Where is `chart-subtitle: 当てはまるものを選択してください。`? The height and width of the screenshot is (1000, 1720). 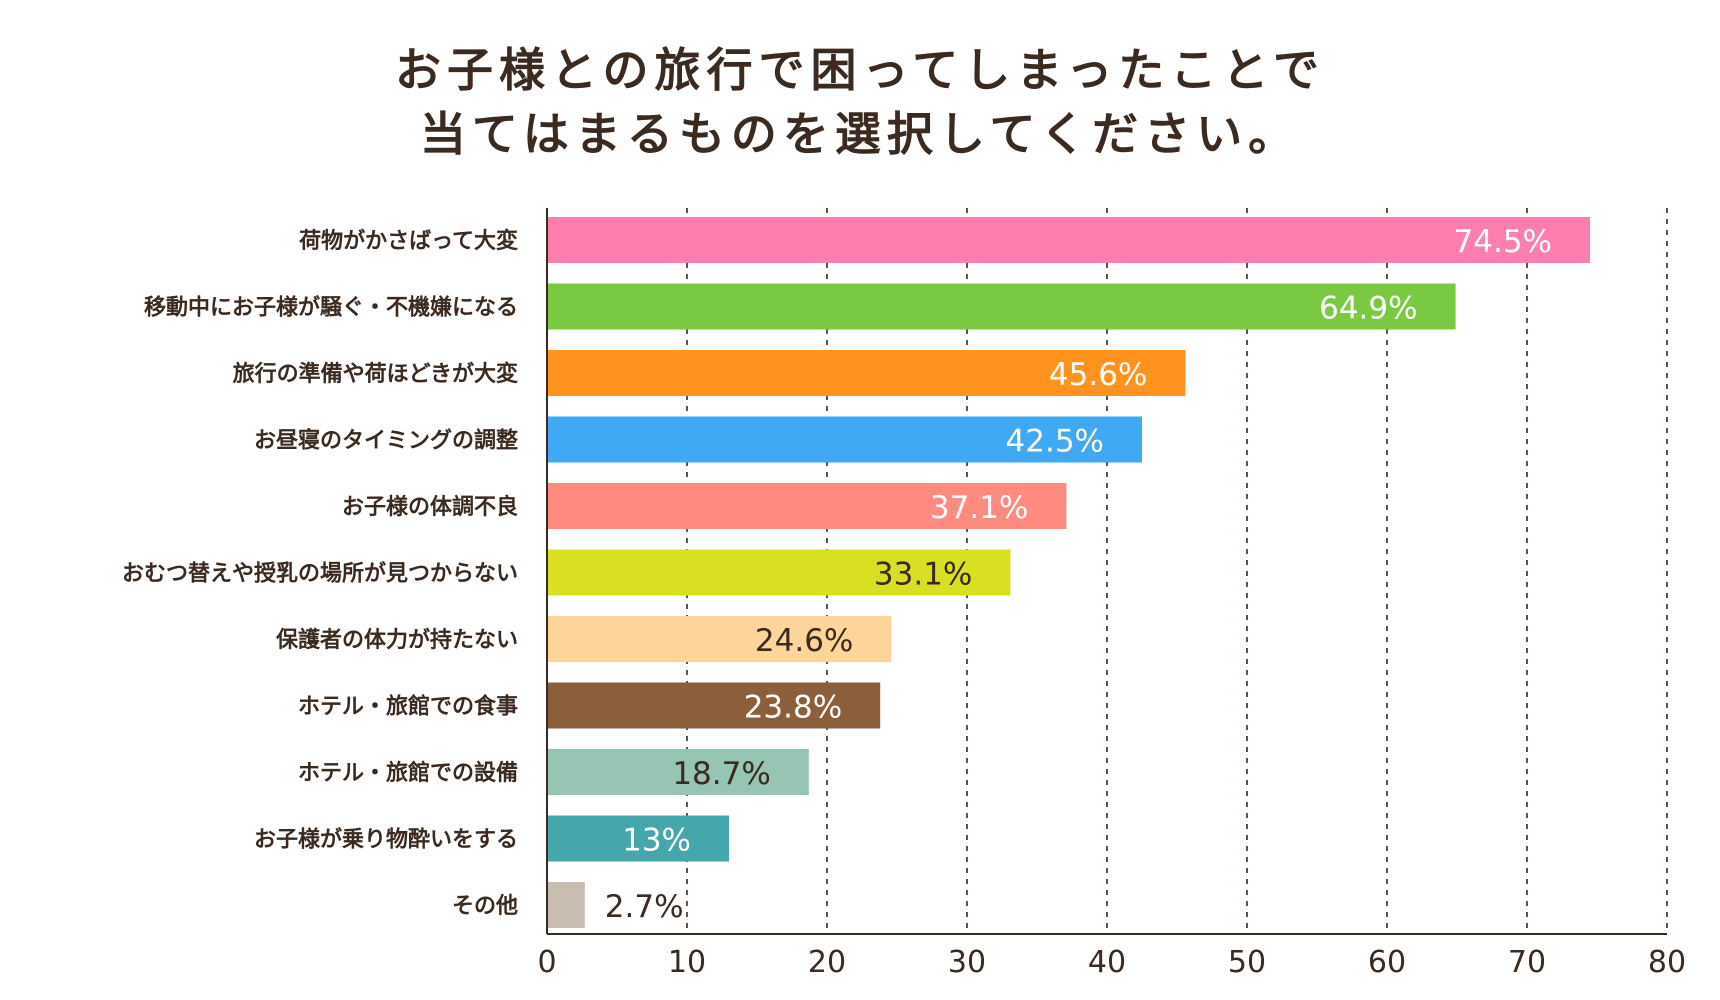 chart-subtitle: 当てはまるものを選択してください。 is located at coordinates (860, 134).